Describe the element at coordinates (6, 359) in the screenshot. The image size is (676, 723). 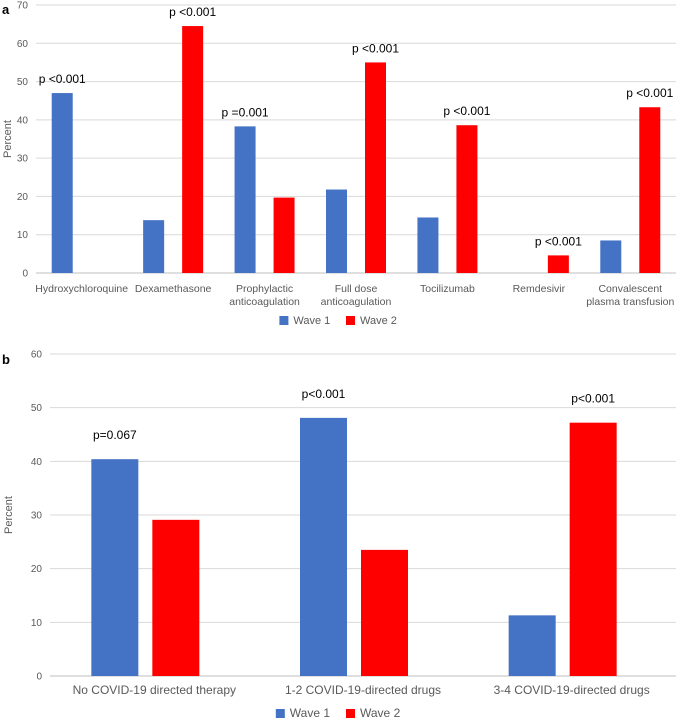
I see `panel-b-label: b` at that location.